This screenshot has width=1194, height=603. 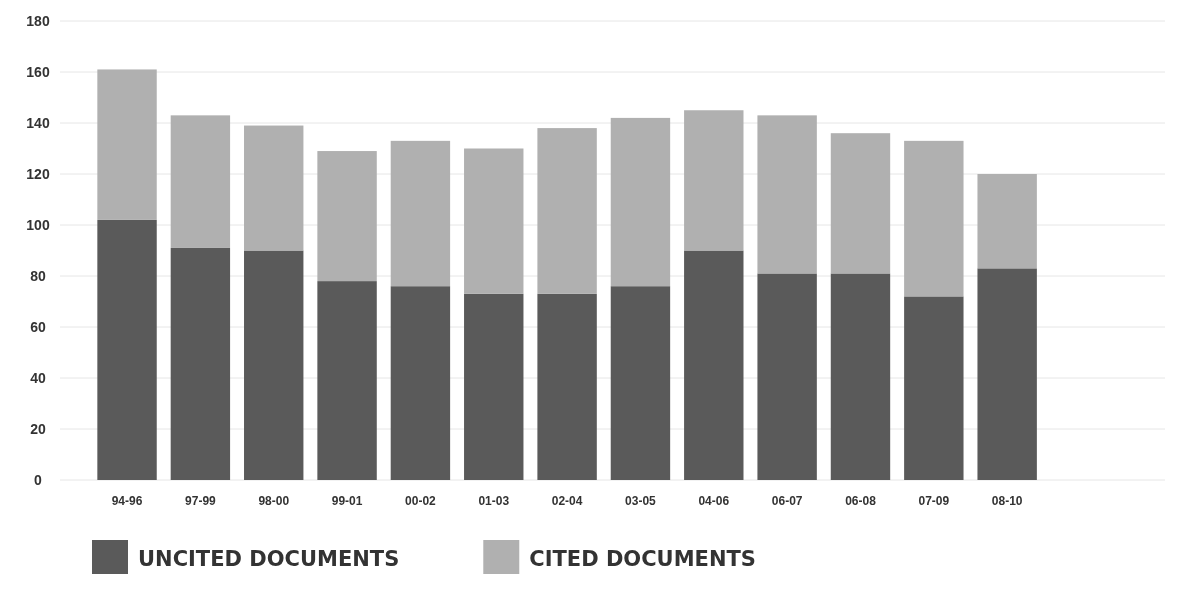 What do you see at coordinates (38, 71) in the screenshot?
I see `y-tick-label: 160` at bounding box center [38, 71].